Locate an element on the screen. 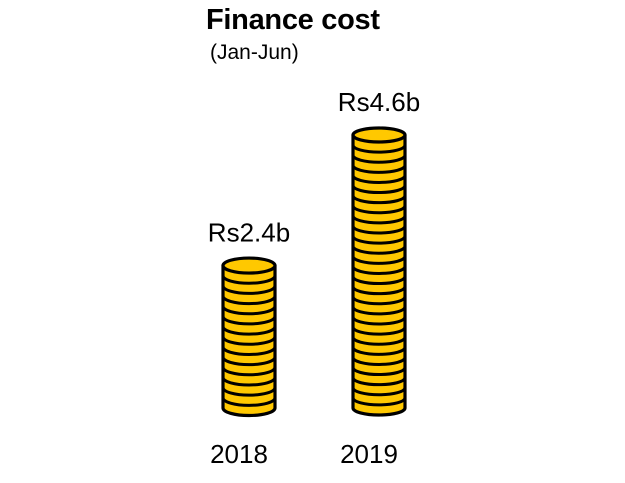 Image resolution: width=625 pixels, height=483 pixels. bar-2018 is located at coordinates (249, 337).